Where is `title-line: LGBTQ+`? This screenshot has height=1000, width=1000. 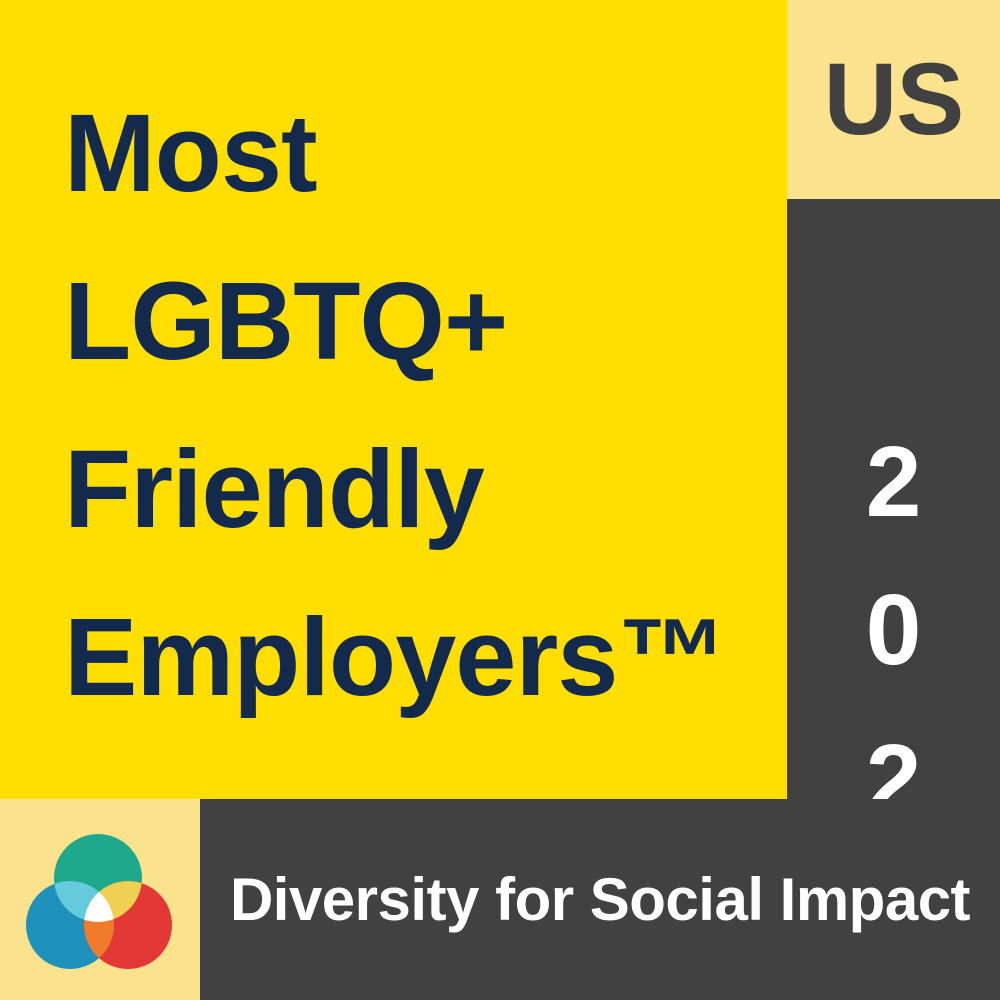
title-line: LGBTQ+ is located at coordinates (286, 321).